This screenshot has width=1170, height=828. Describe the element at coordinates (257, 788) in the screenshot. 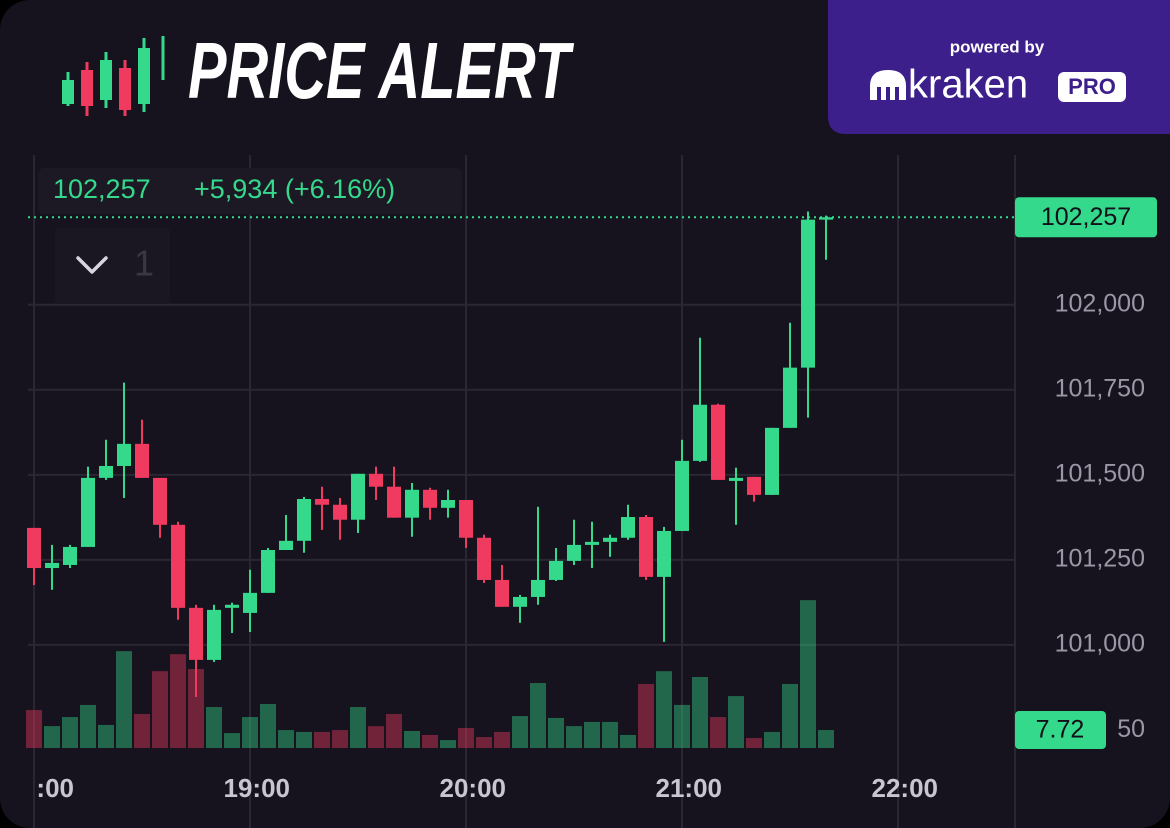

I see `x-tick-label: 19:00` at that location.